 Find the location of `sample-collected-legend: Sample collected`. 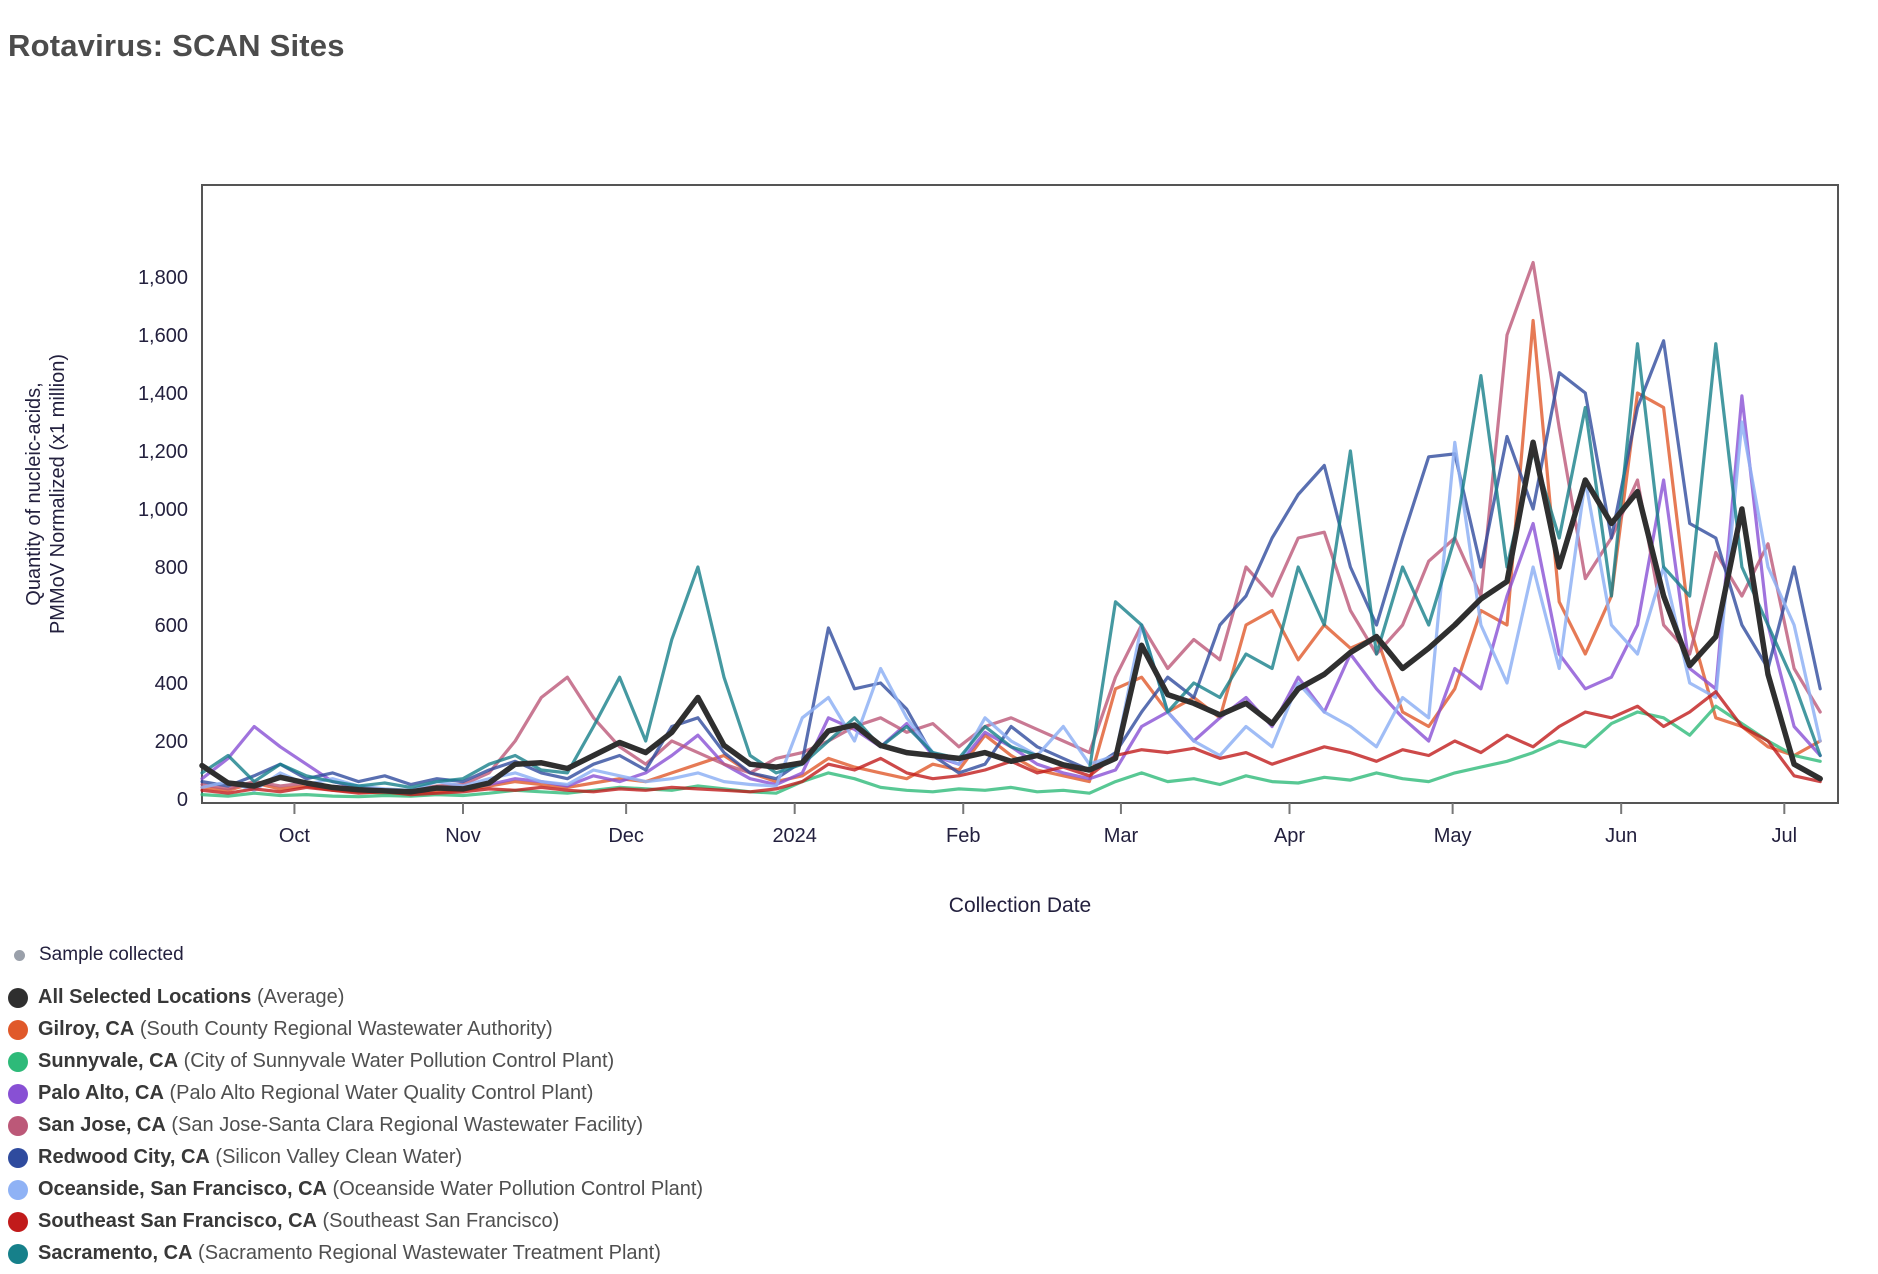

sample-collected-legend: Sample collected is located at coordinates (358, 955).